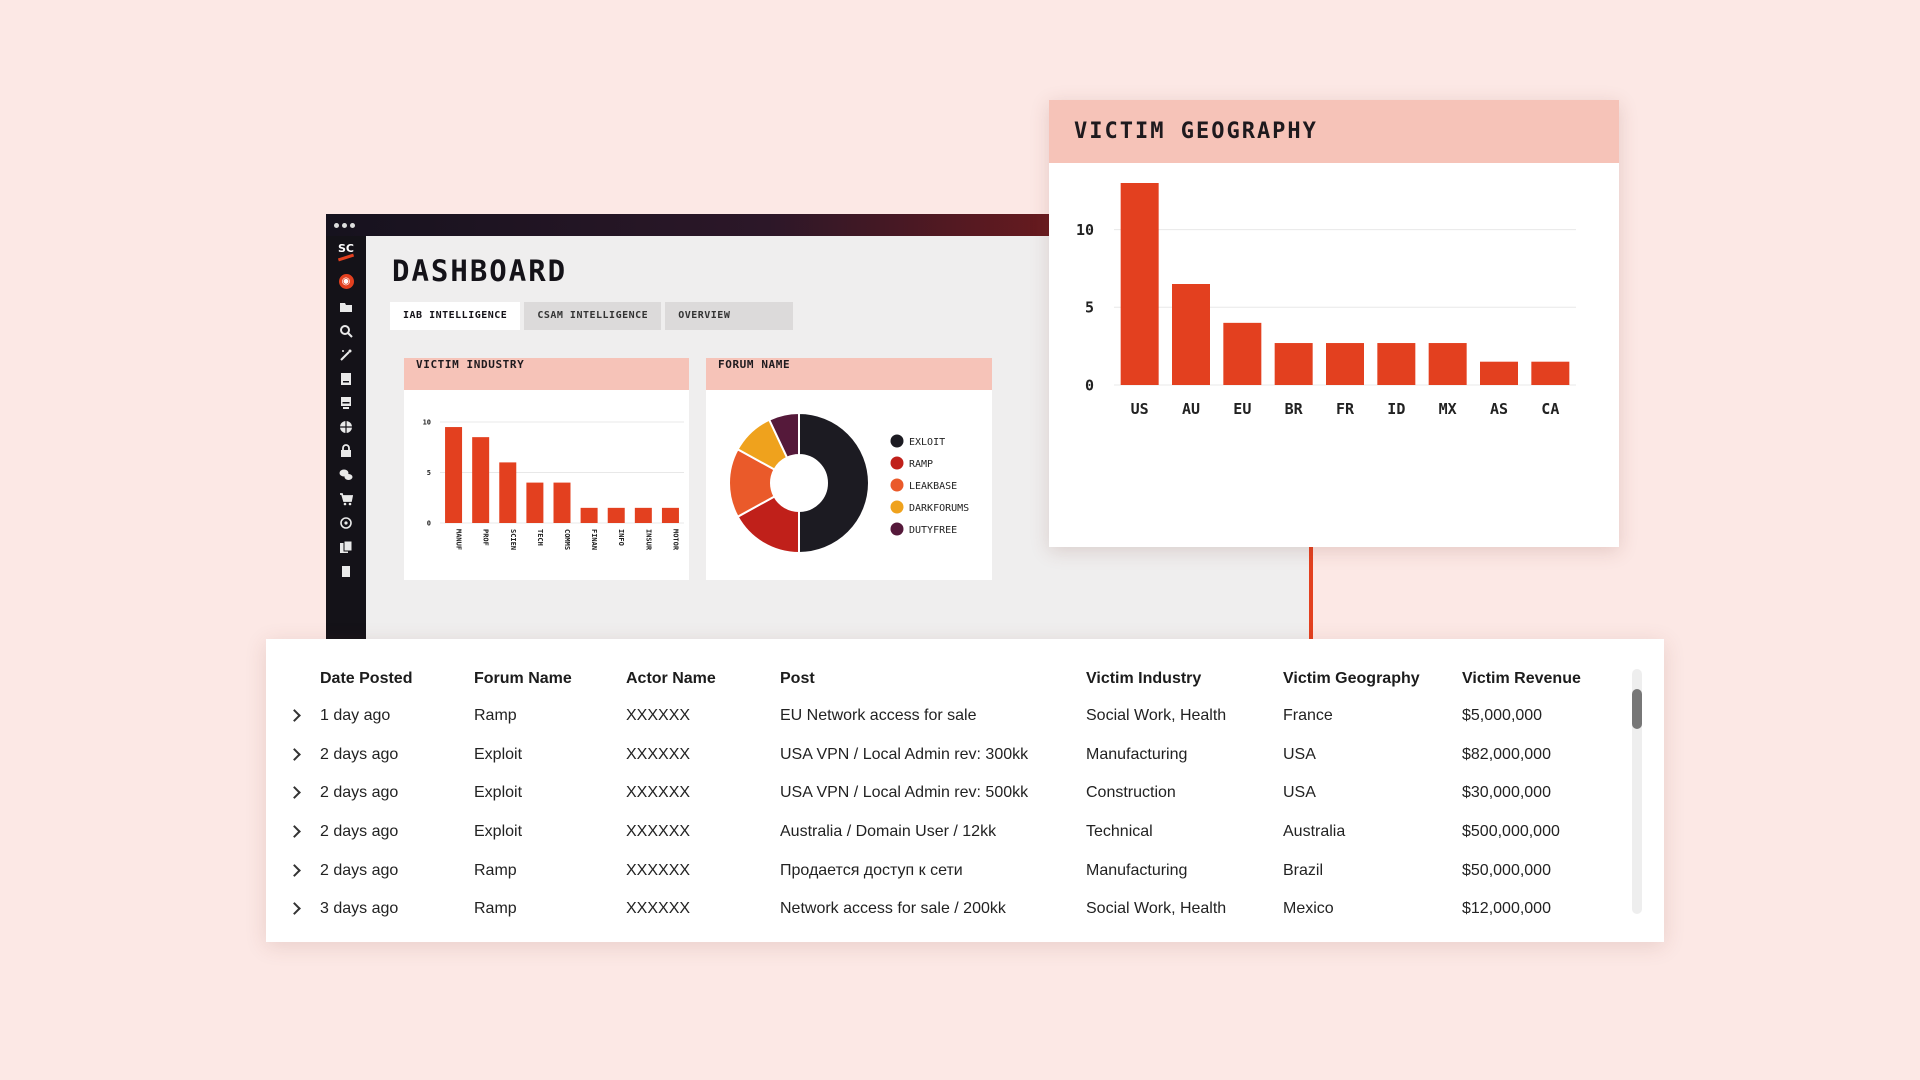 The image size is (1920, 1080). I want to click on column-header: Forum Name, so click(523, 678).